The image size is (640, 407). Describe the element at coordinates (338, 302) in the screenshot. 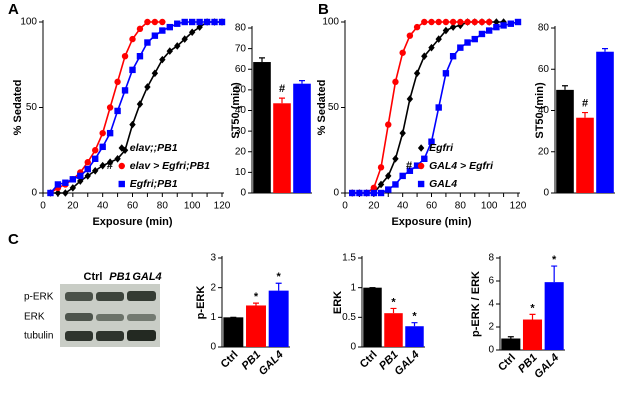

I see `y-axis-label: ERK` at that location.